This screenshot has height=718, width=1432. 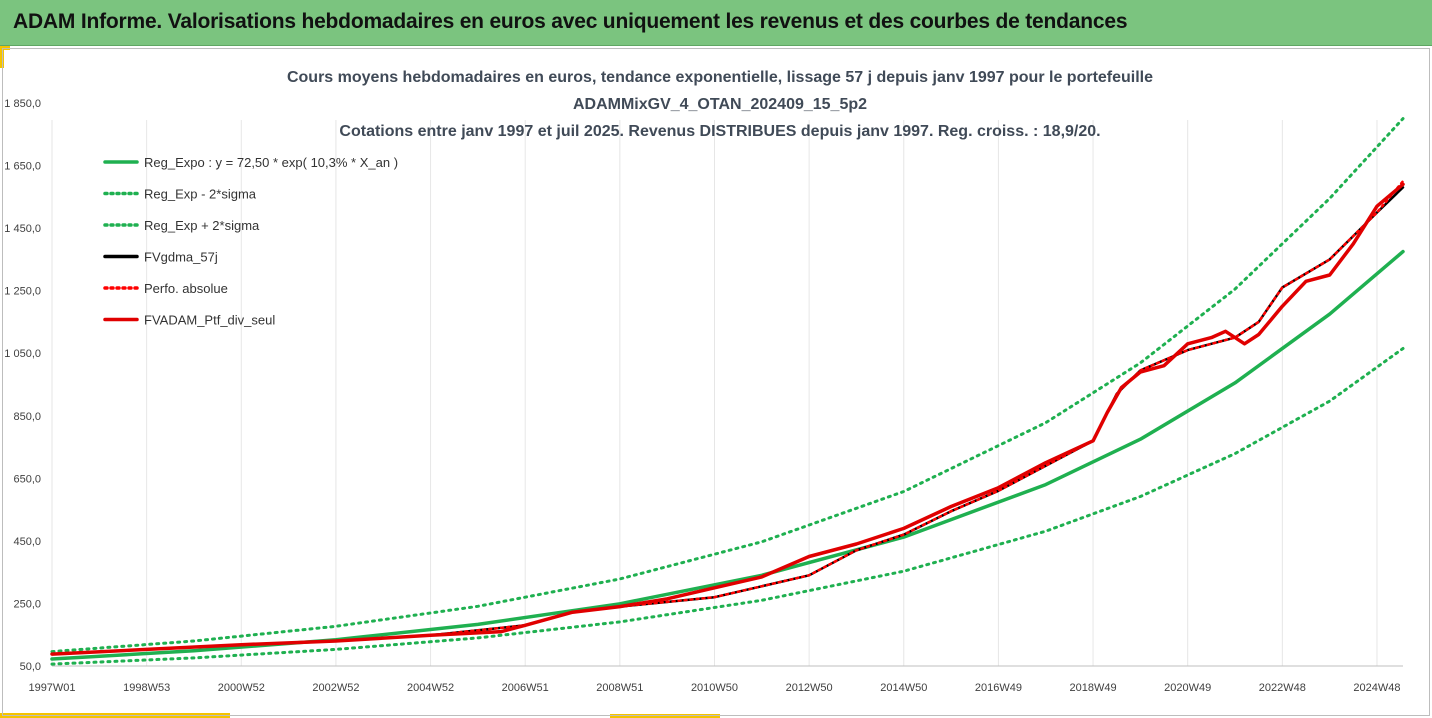 I want to click on x-tick-label: 2012W50, so click(x=809, y=688).